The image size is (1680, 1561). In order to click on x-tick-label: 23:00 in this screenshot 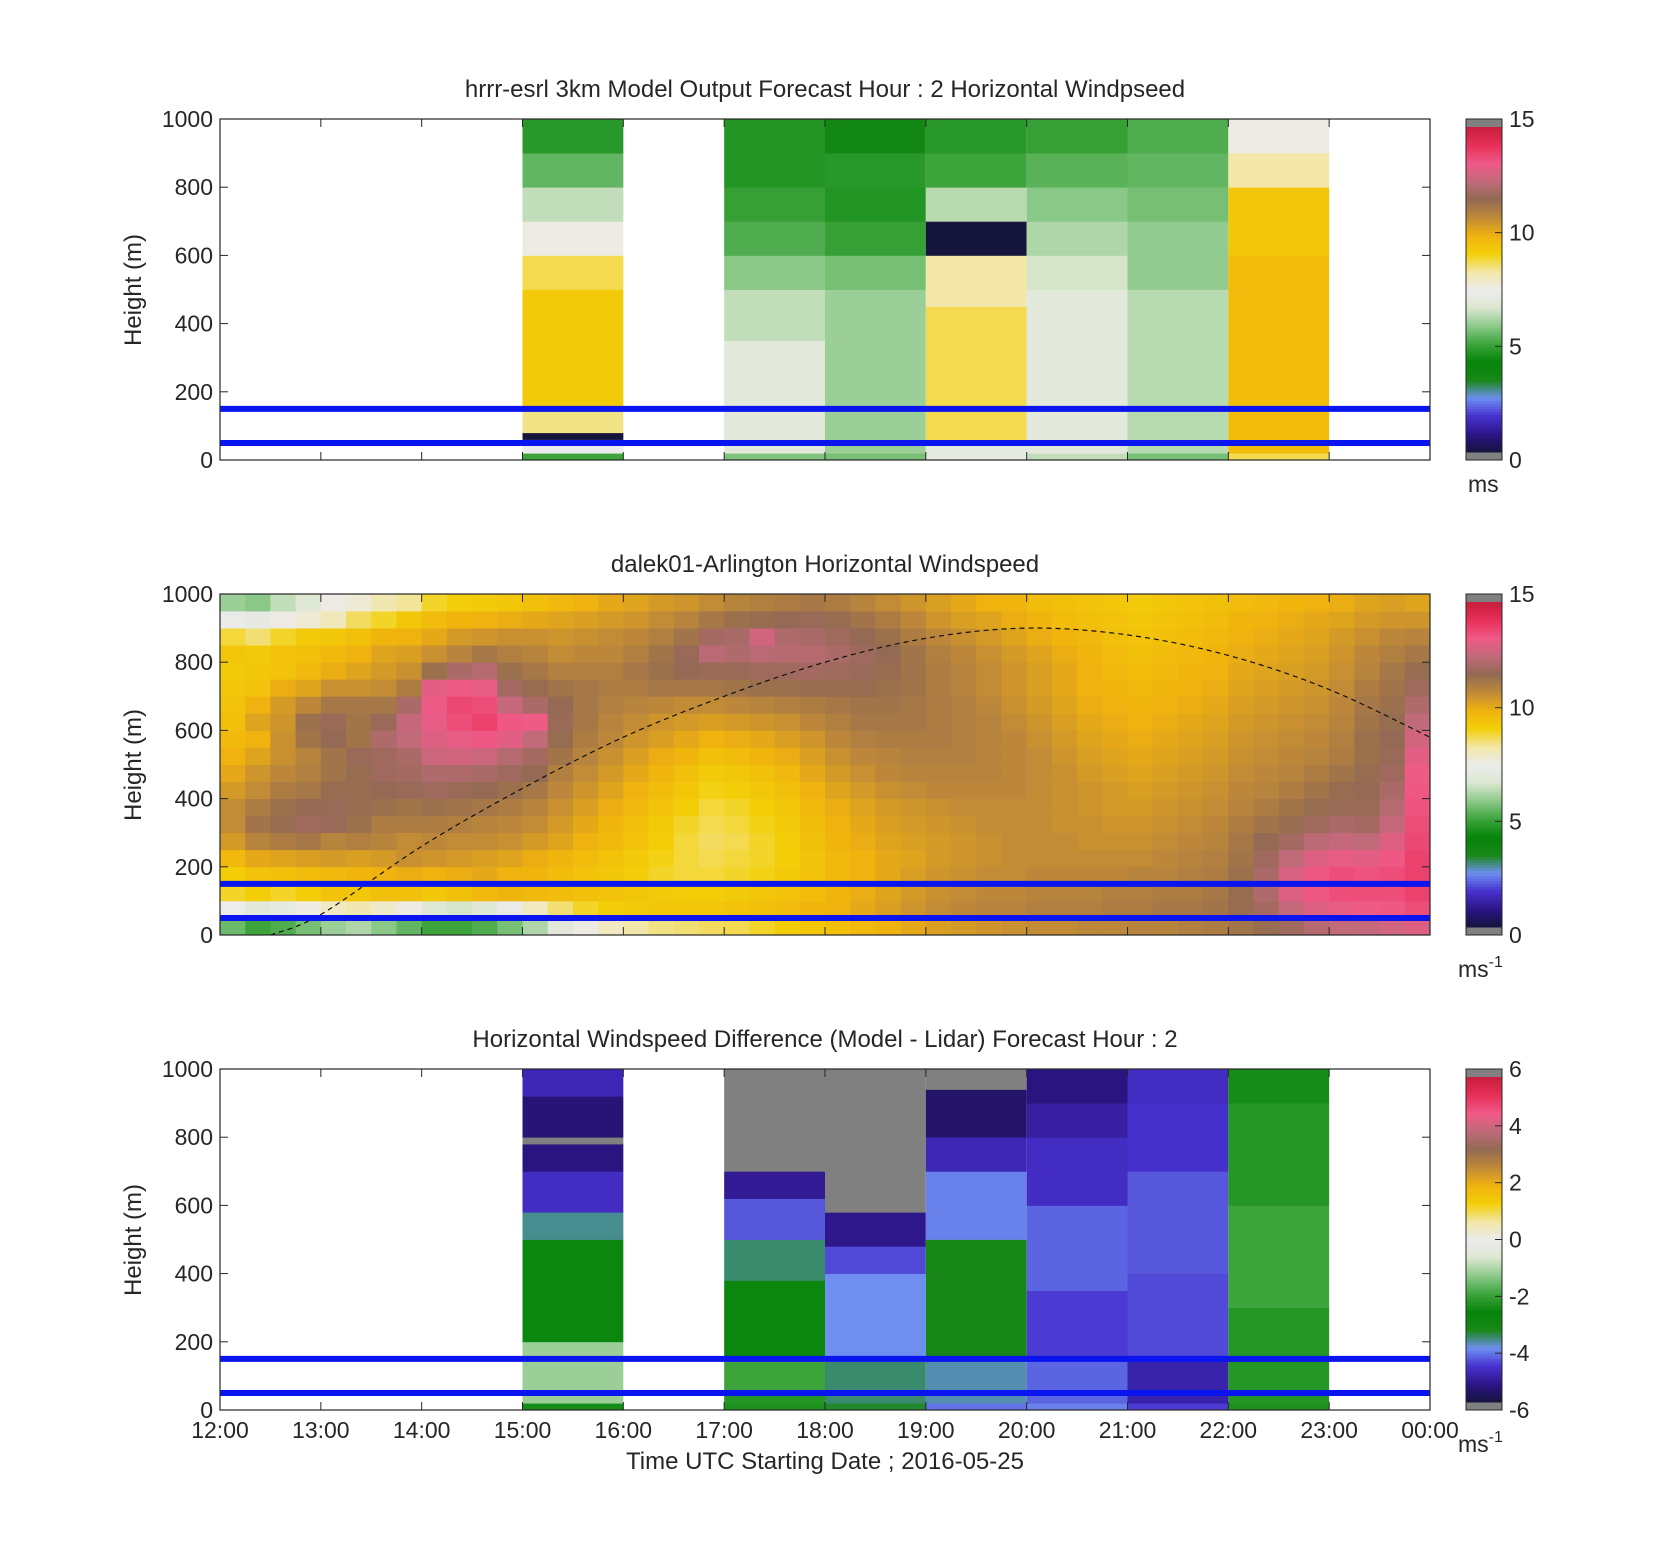, I will do `click(1329, 1430)`.